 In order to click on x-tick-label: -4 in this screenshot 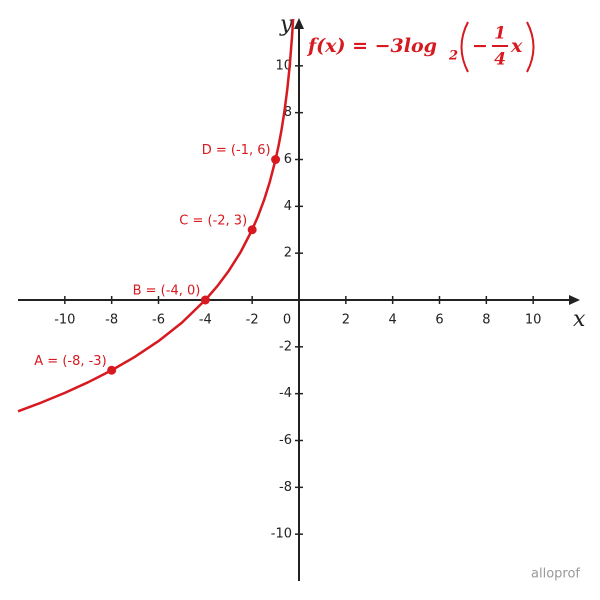, I will do `click(205, 320)`.